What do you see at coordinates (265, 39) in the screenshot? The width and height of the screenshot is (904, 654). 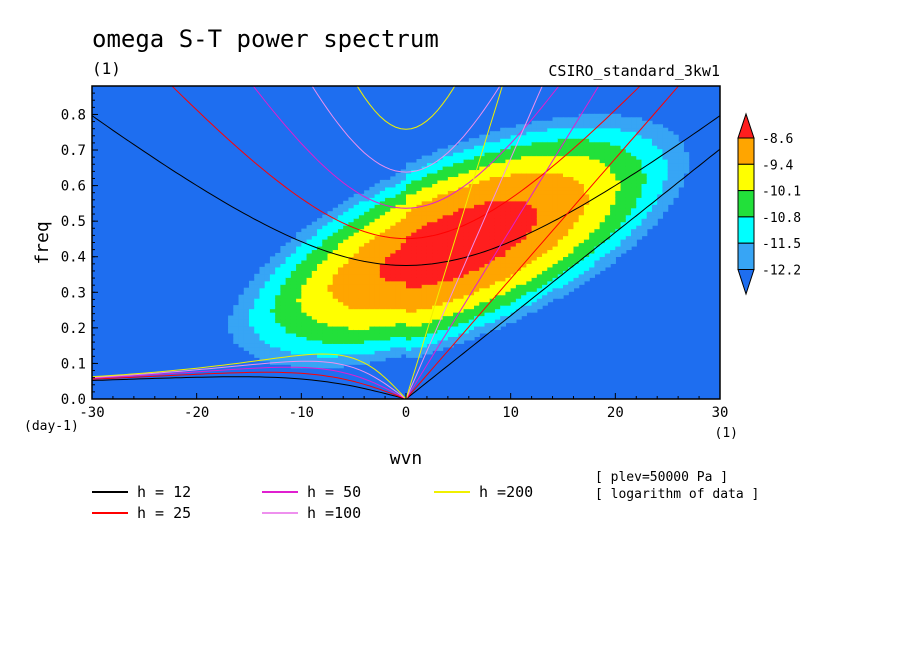 I see `chart-title: omega S-T power spectrum` at bounding box center [265, 39].